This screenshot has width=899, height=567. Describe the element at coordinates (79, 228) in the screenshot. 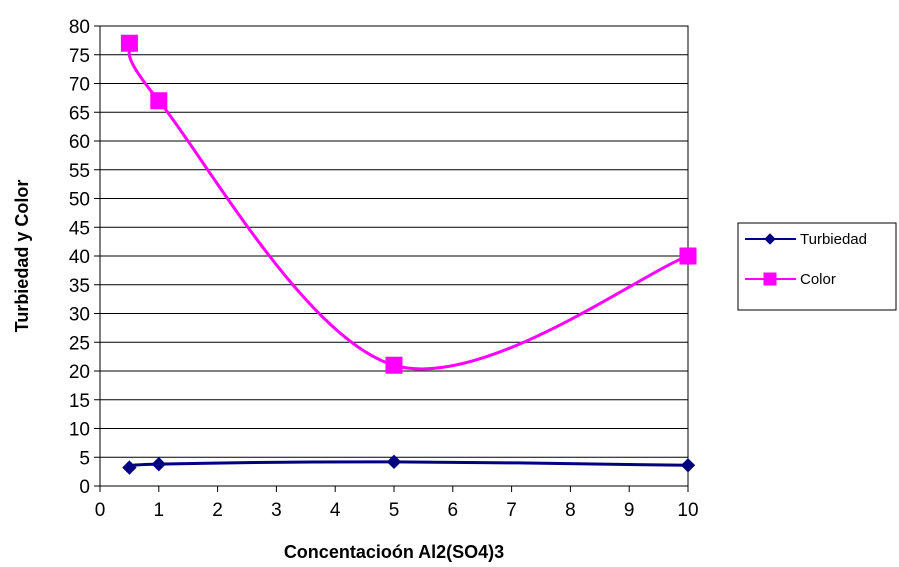

I see `y-tick-label: 45` at that location.